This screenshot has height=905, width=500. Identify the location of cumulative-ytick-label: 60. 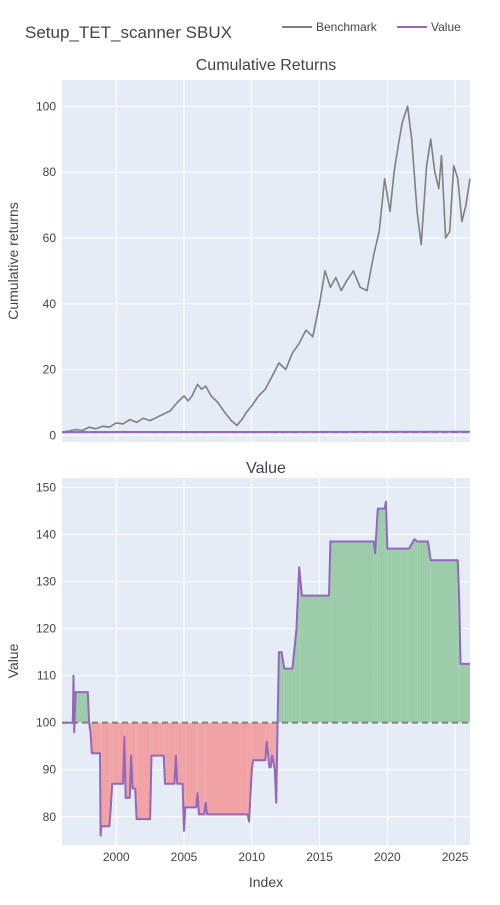
(50, 238).